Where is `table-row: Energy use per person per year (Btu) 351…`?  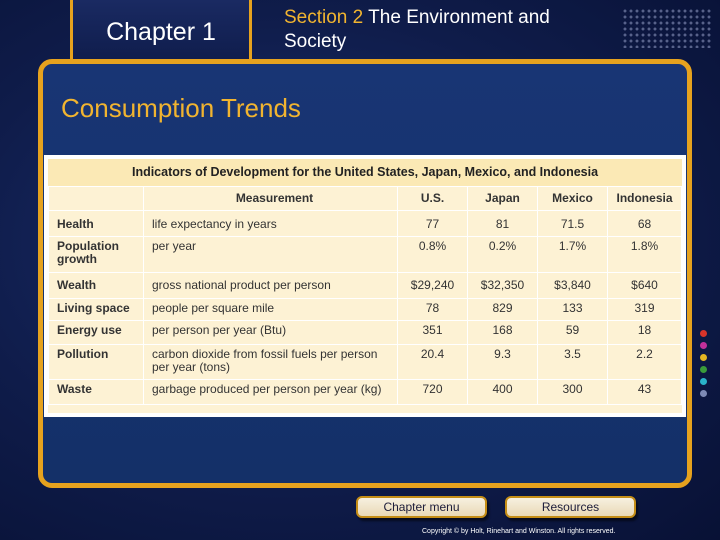
table-row: Energy use per person per year (Btu) 351… is located at coordinates (365, 332).